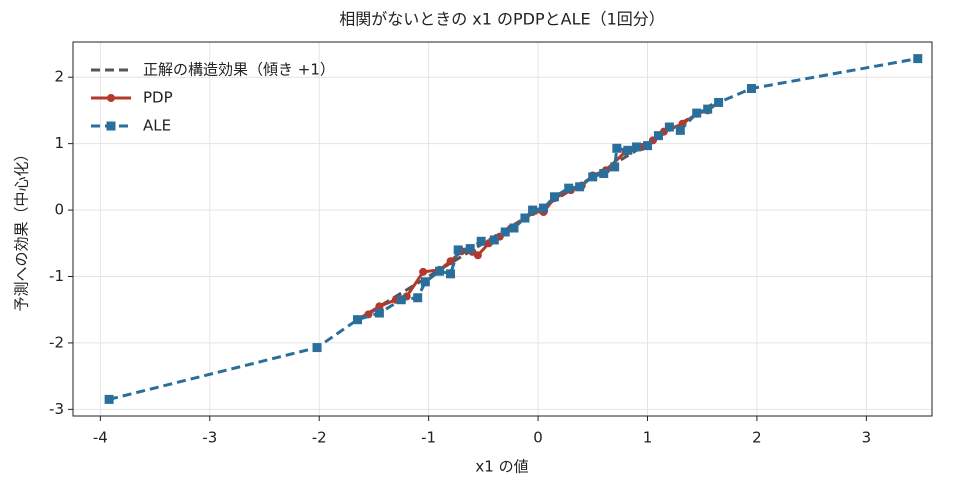 Image resolution: width=971 pixels, height=490 pixels. I want to click on y-tick-label: 2, so click(59, 77).